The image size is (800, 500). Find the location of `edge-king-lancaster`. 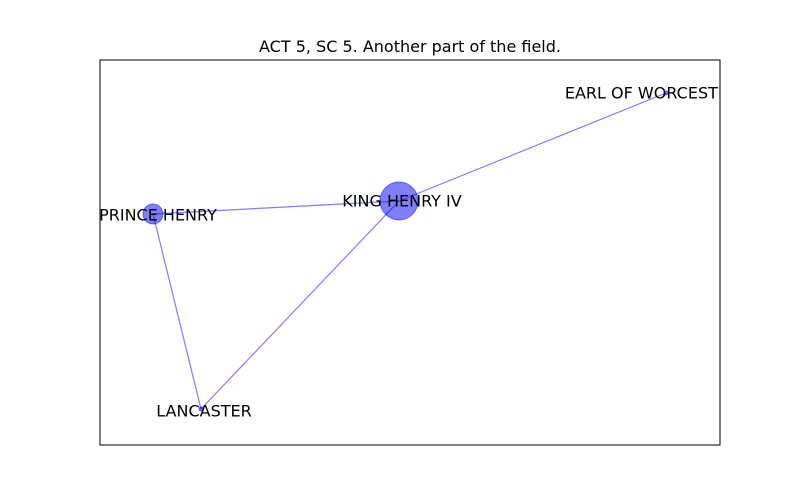

edge-king-lancaster is located at coordinates (300, 305).